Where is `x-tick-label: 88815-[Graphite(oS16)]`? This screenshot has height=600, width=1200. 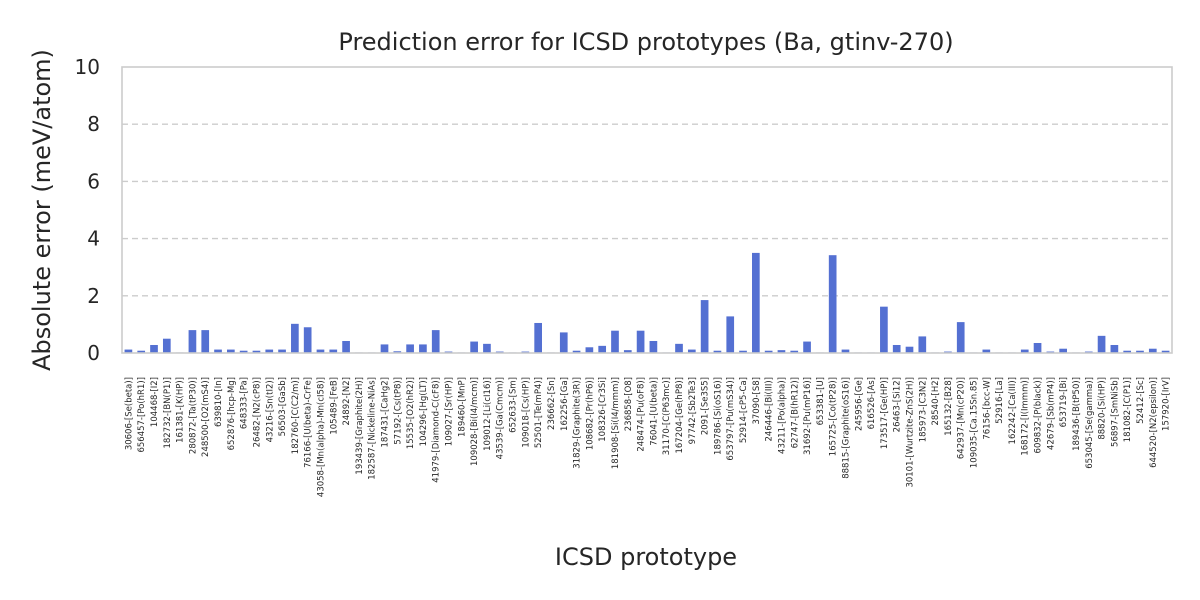
x-tick-label: 88815-[Graphite(oS16)] is located at coordinates (846, 428).